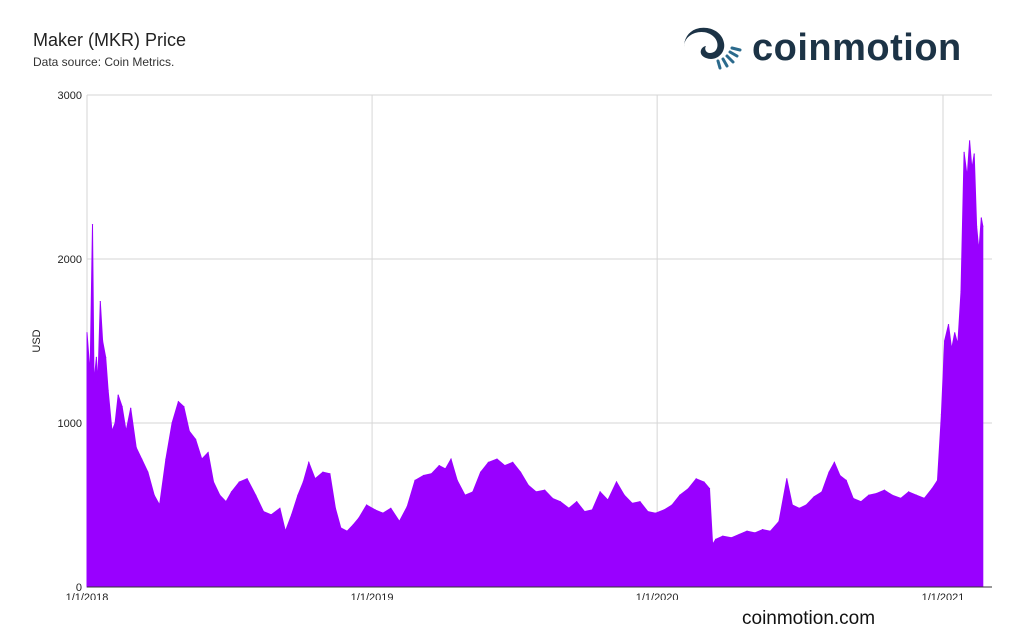 The height and width of the screenshot is (635, 1024). What do you see at coordinates (87, 596) in the screenshot?
I see `x-tick-label: 1/1/2018` at bounding box center [87, 596].